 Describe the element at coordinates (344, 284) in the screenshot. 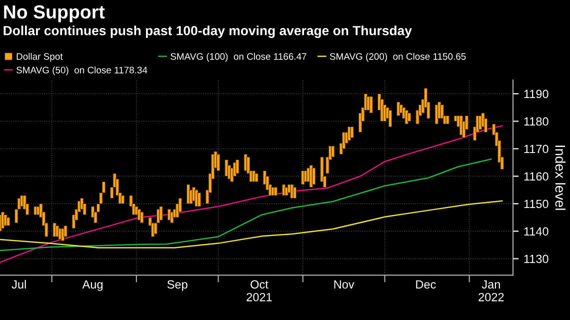

I see `x-tick-label: Nov` at that location.